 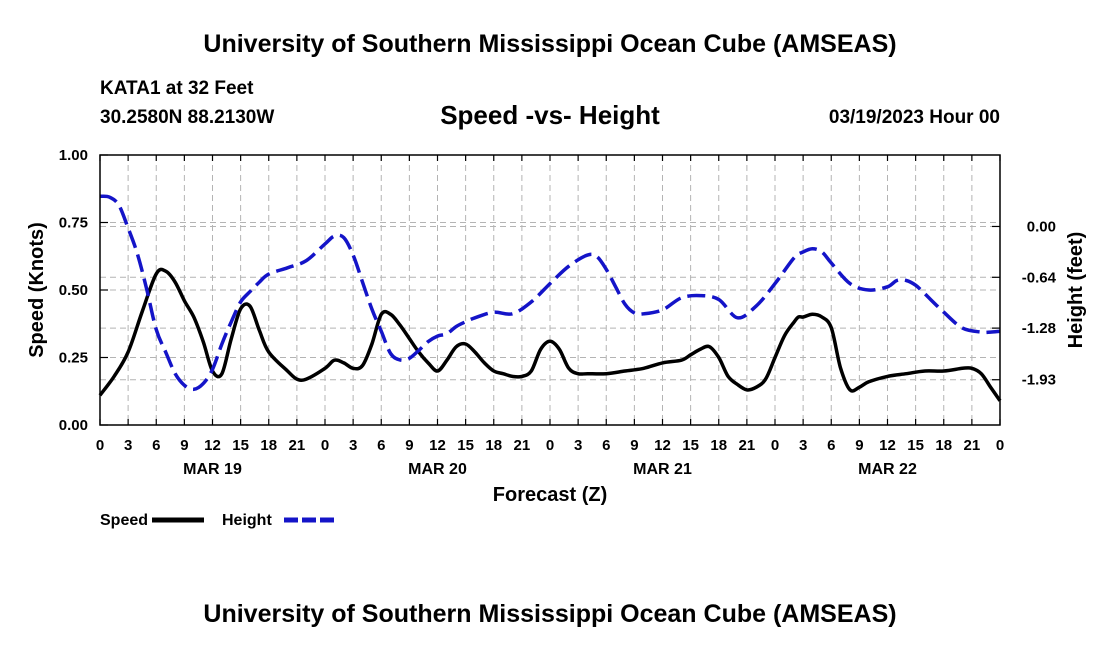 What do you see at coordinates (37, 290) in the screenshot?
I see `y-axis-left-label: Speed (Knots)` at bounding box center [37, 290].